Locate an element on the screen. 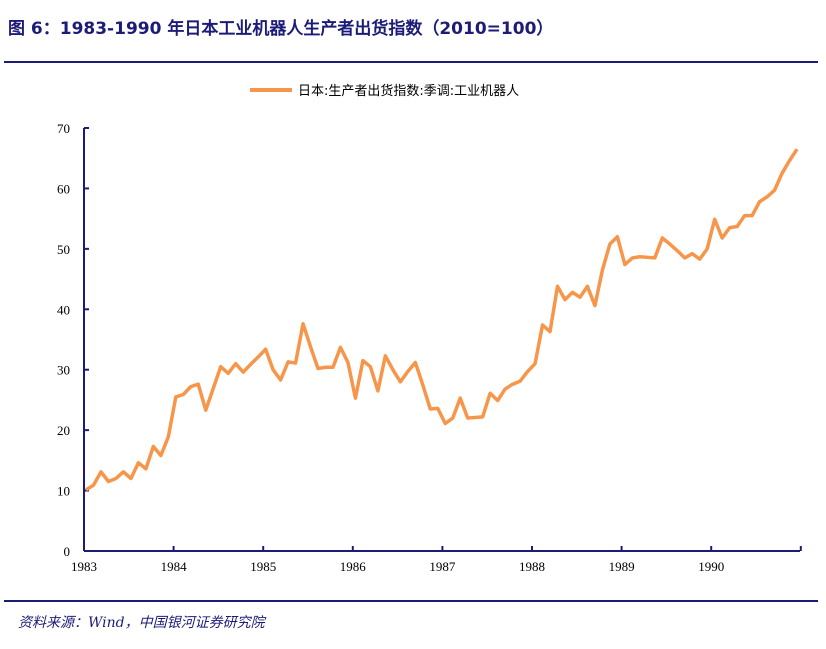  x-tick-label: 1983 is located at coordinates (84, 566).